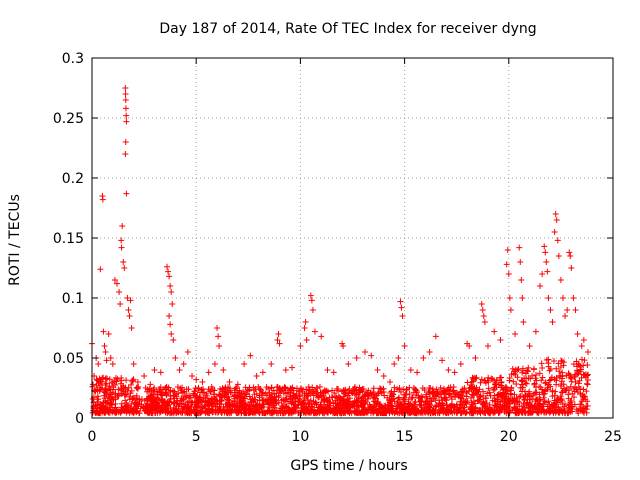  What do you see at coordinates (613, 437) in the screenshot?
I see `x-tick-label: 25` at bounding box center [613, 437].